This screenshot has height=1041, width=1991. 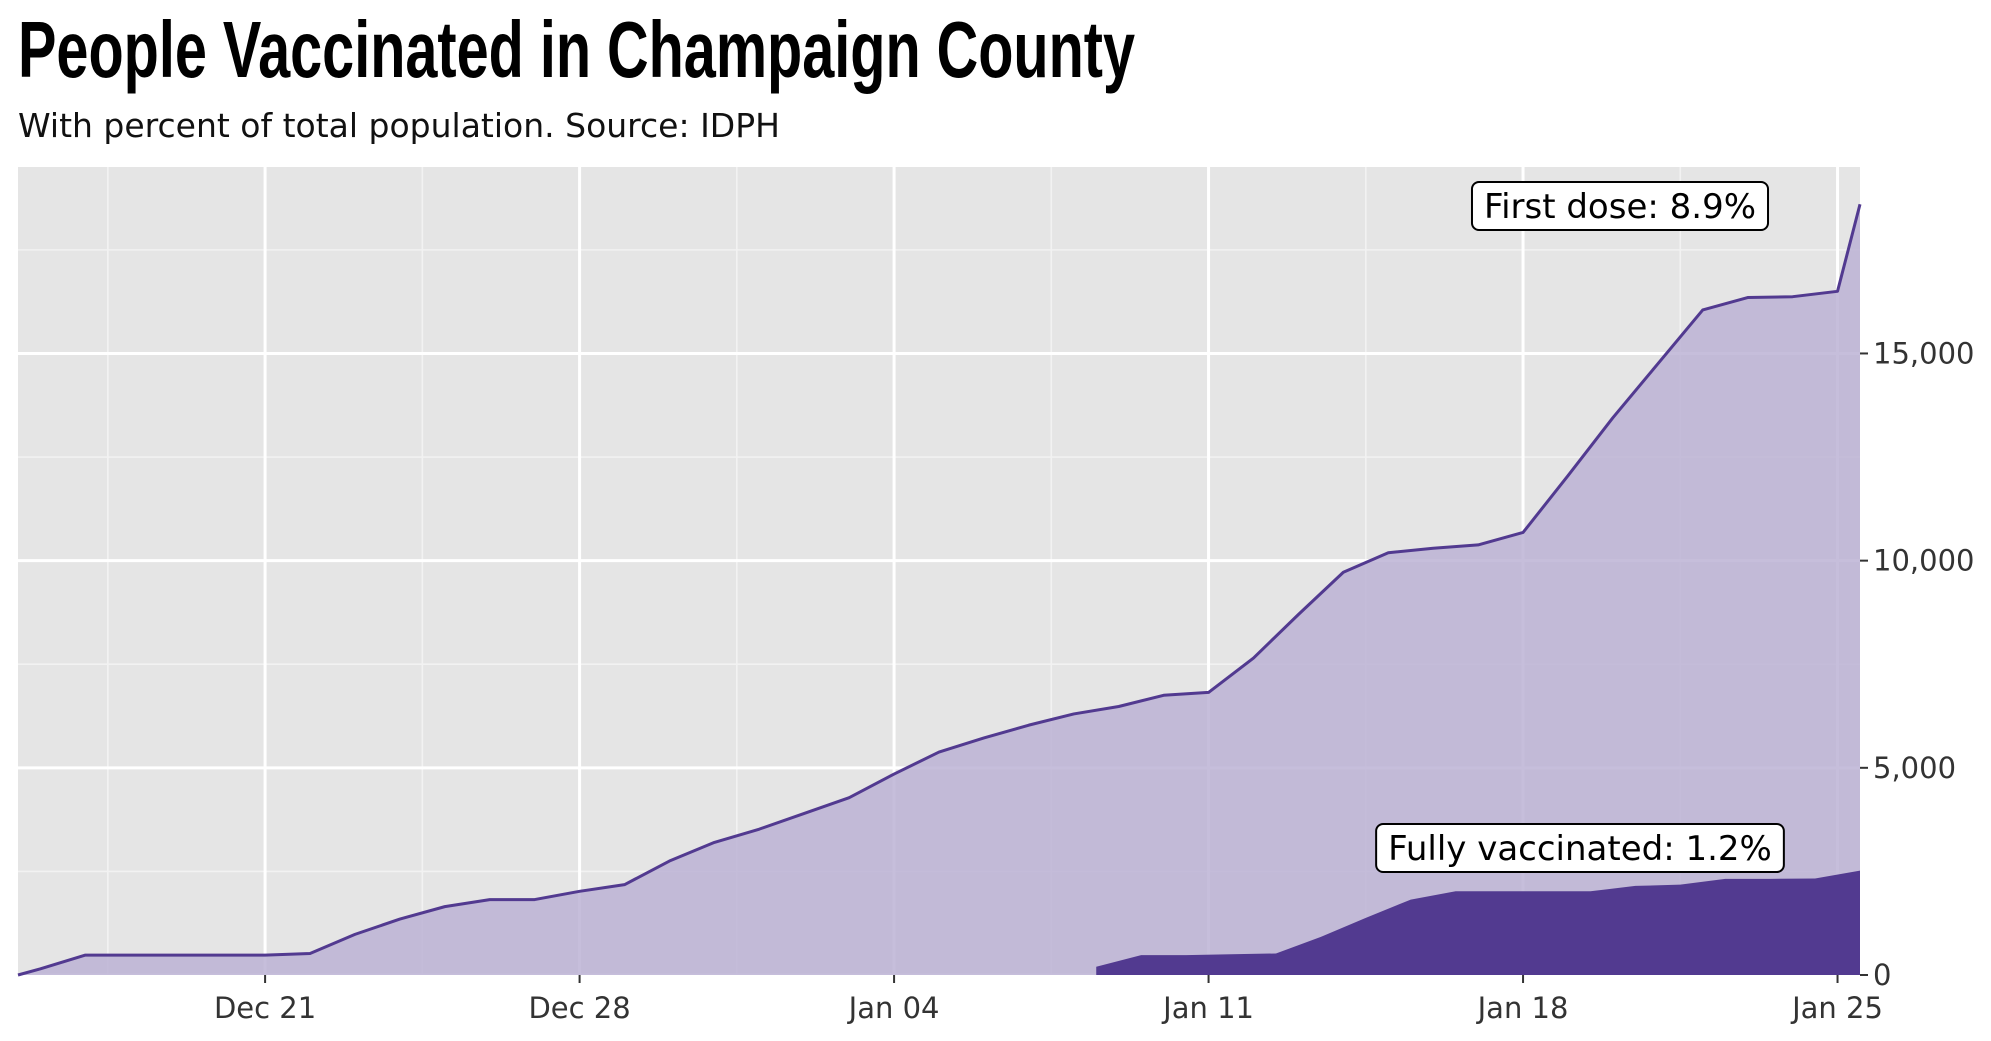 What do you see at coordinates (265, 1008) in the screenshot?
I see `x-tick-label: Dec 21` at bounding box center [265, 1008].